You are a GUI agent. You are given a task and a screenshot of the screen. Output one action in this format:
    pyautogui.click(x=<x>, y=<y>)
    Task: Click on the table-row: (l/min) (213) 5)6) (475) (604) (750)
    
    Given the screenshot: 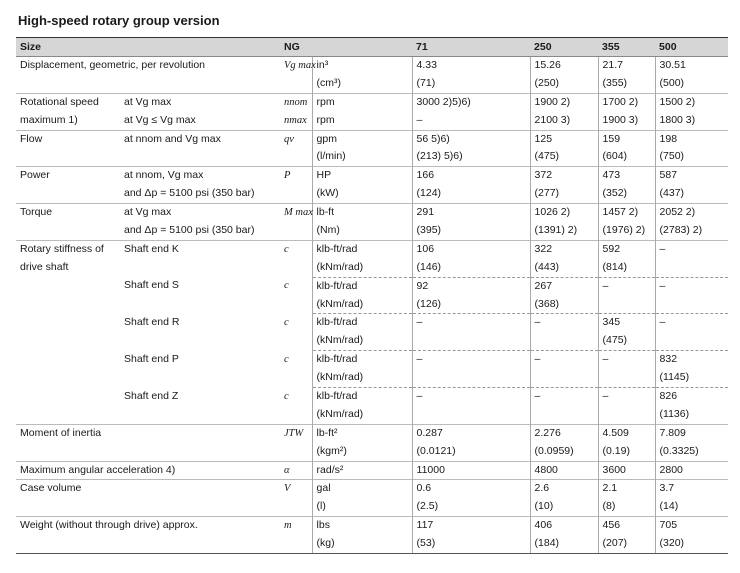 What is the action you would take?
    pyautogui.click(x=372, y=157)
    